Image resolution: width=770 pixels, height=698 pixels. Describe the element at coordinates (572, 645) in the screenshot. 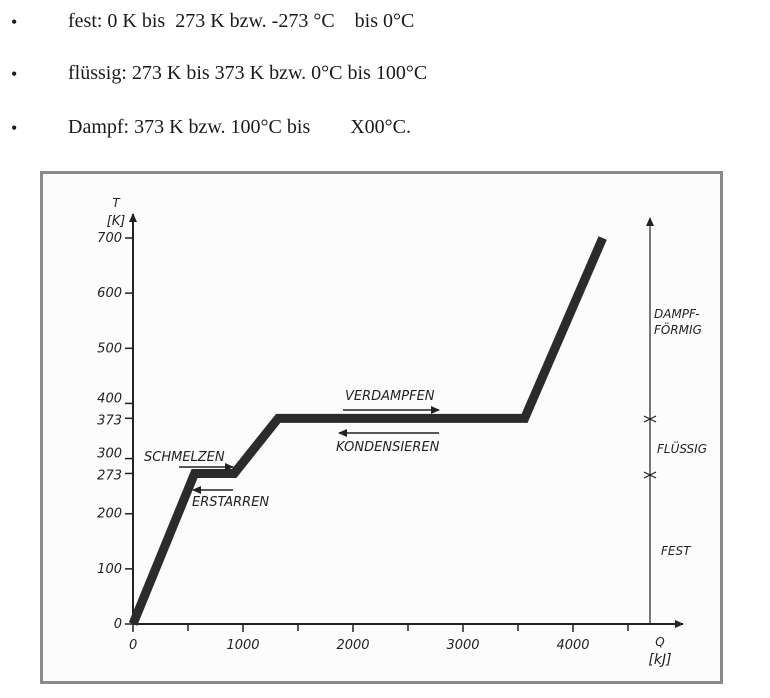

I see `x-tick-label: 4000` at that location.